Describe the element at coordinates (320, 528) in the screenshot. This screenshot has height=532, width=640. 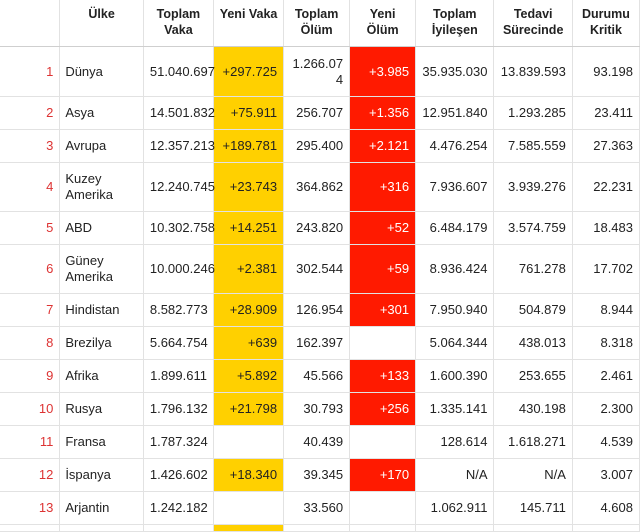
I see `table-row-partial` at that location.